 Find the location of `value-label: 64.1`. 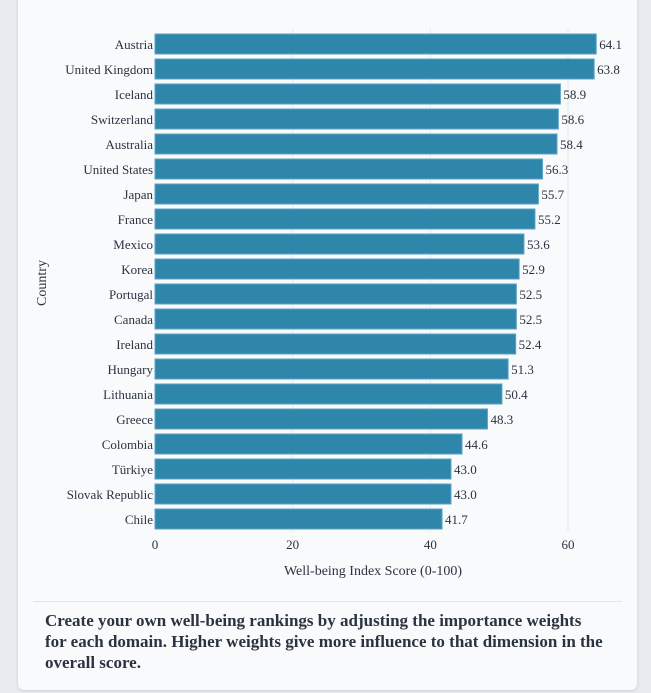

value-label: 64.1 is located at coordinates (610, 44).